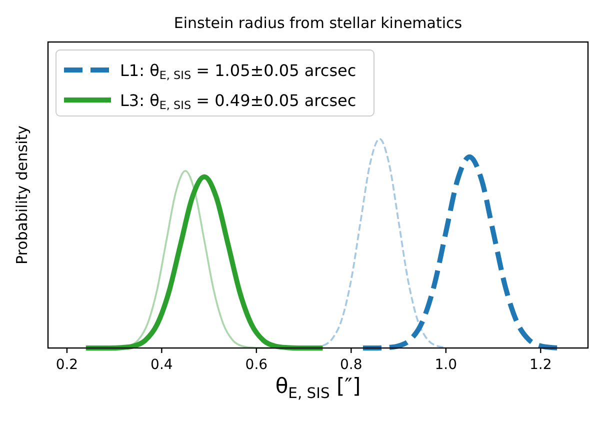  What do you see at coordinates (22, 195) in the screenshot?
I see `y-axis-title: Probability density` at bounding box center [22, 195].